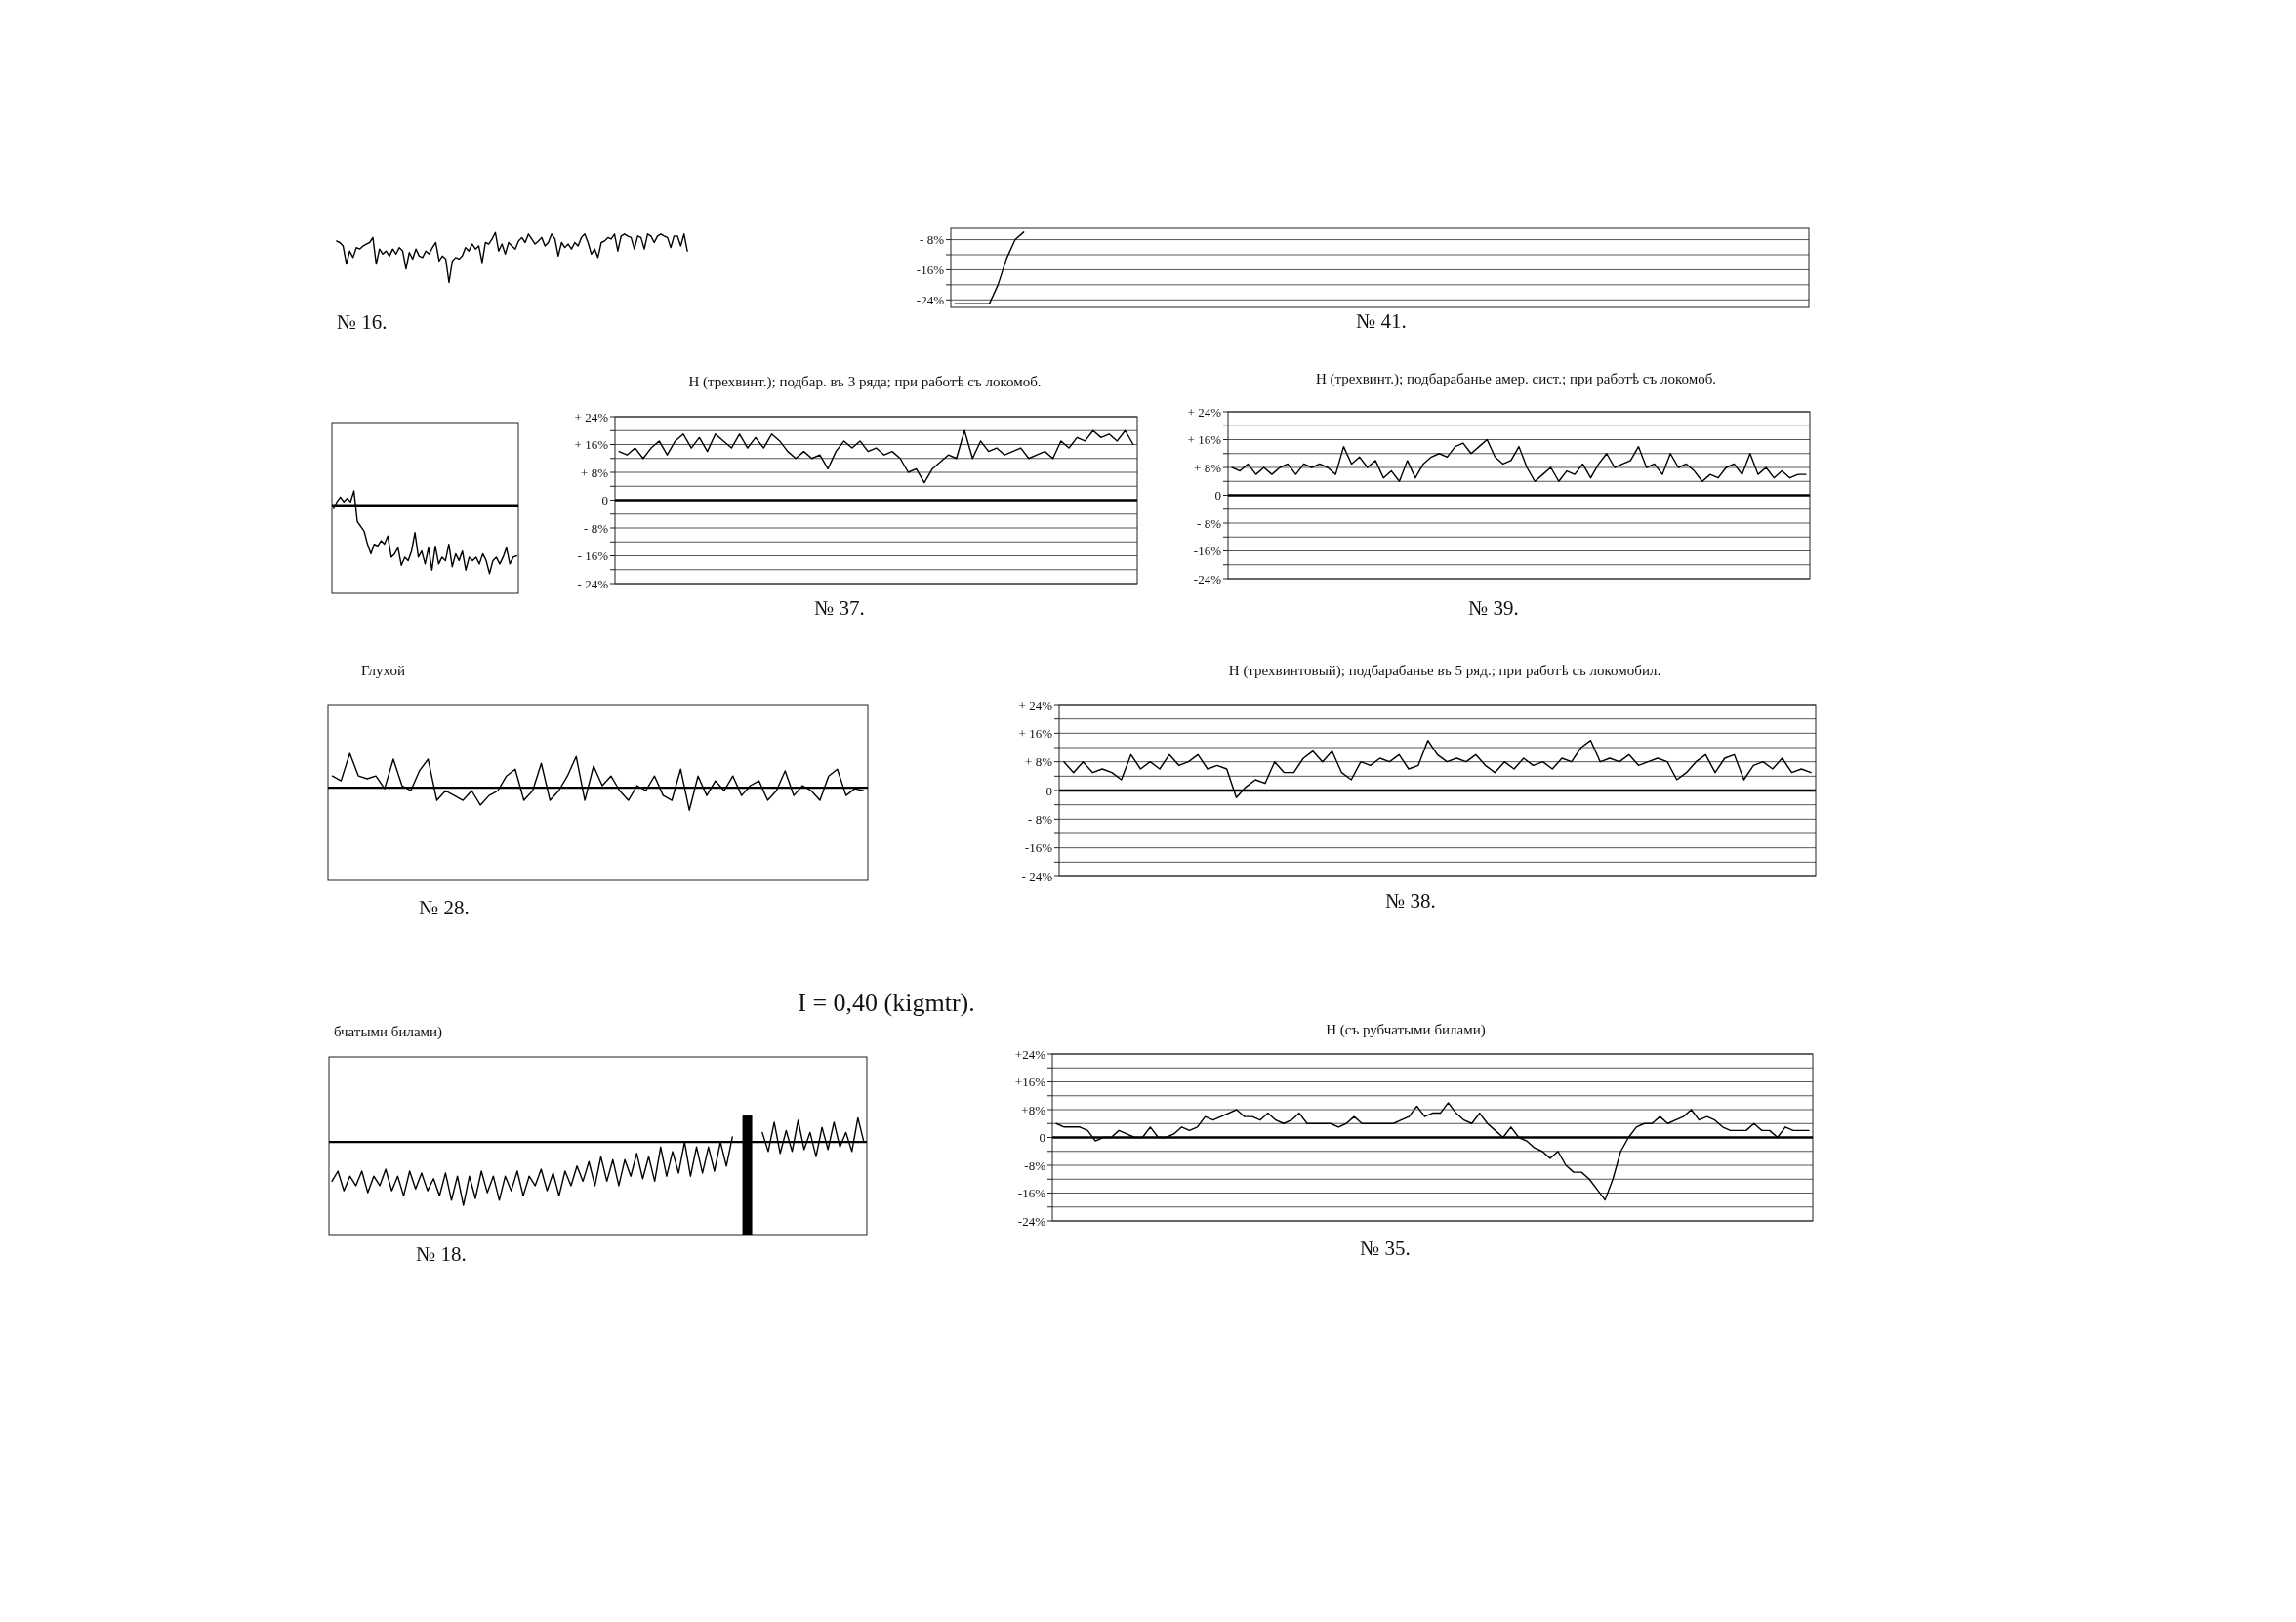 The image size is (2296, 1622). Describe the element at coordinates (839, 608) in the screenshot. I see `text: № 37.` at that location.